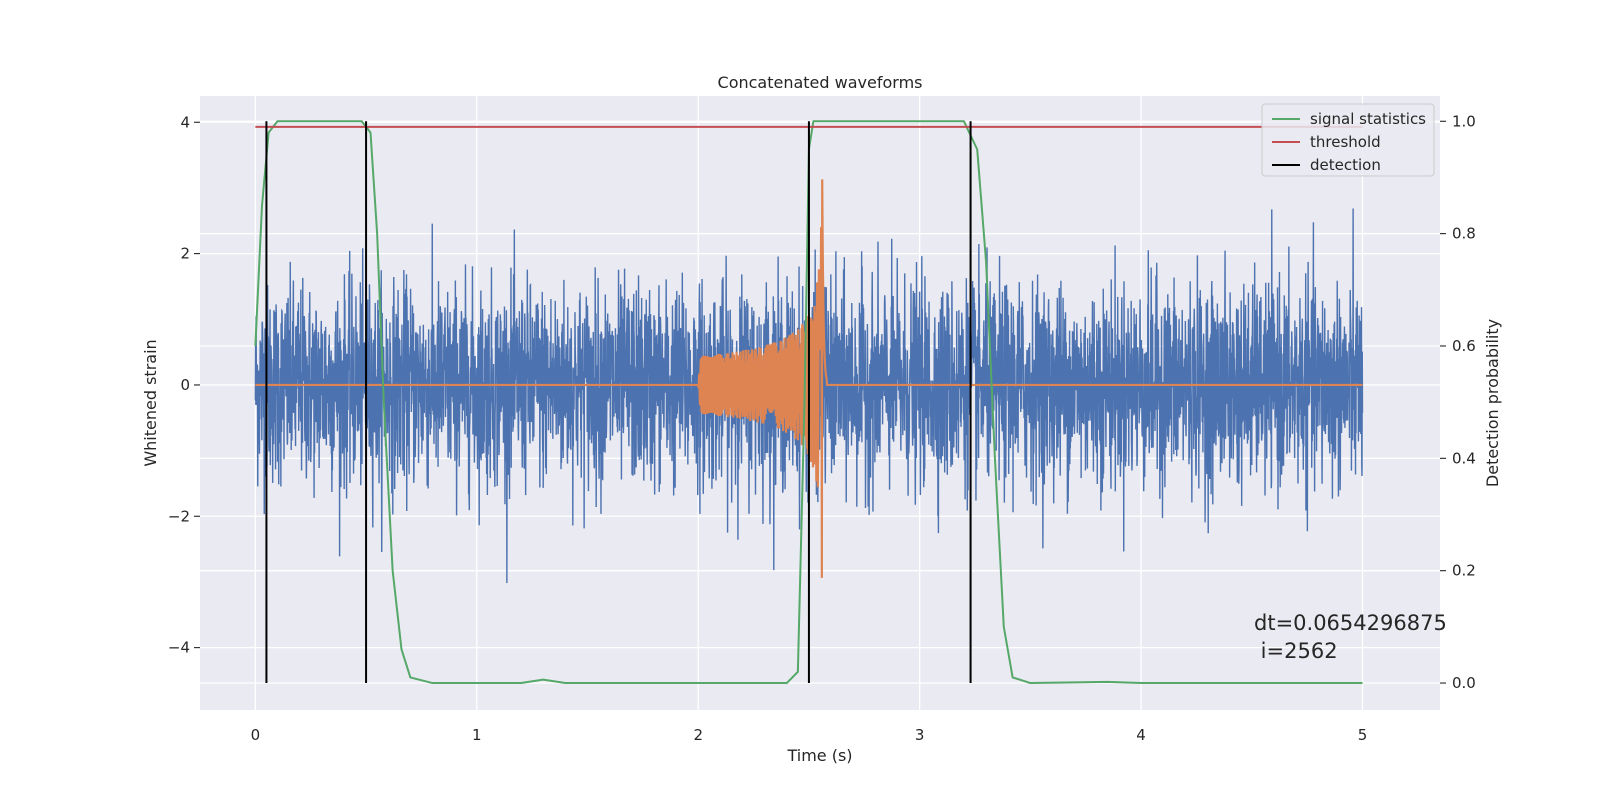 This screenshot has width=1600, height=800. Describe the element at coordinates (1492, 403) in the screenshot. I see `y-axis-label-right: Detection probability` at that location.